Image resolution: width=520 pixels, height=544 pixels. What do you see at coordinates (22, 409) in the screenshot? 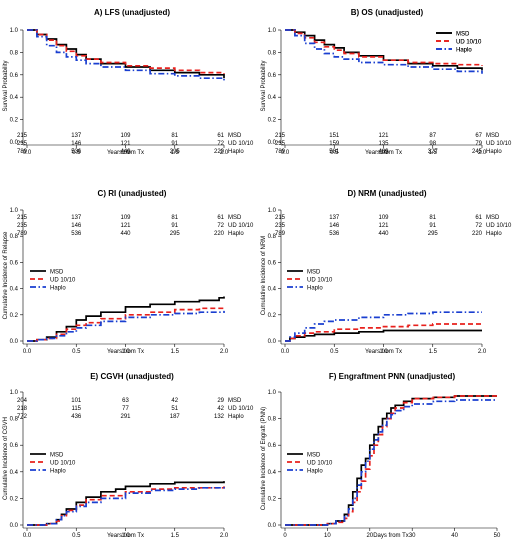
I see `risk-table-value: 218` at bounding box center [22, 409].